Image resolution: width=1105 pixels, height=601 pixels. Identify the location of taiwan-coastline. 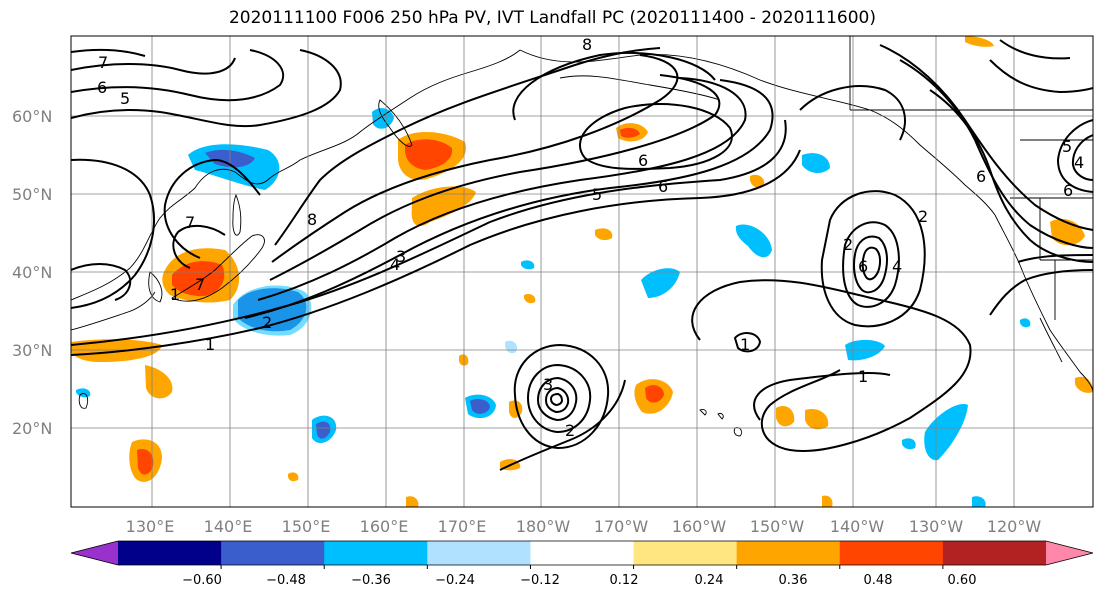
(83, 401).